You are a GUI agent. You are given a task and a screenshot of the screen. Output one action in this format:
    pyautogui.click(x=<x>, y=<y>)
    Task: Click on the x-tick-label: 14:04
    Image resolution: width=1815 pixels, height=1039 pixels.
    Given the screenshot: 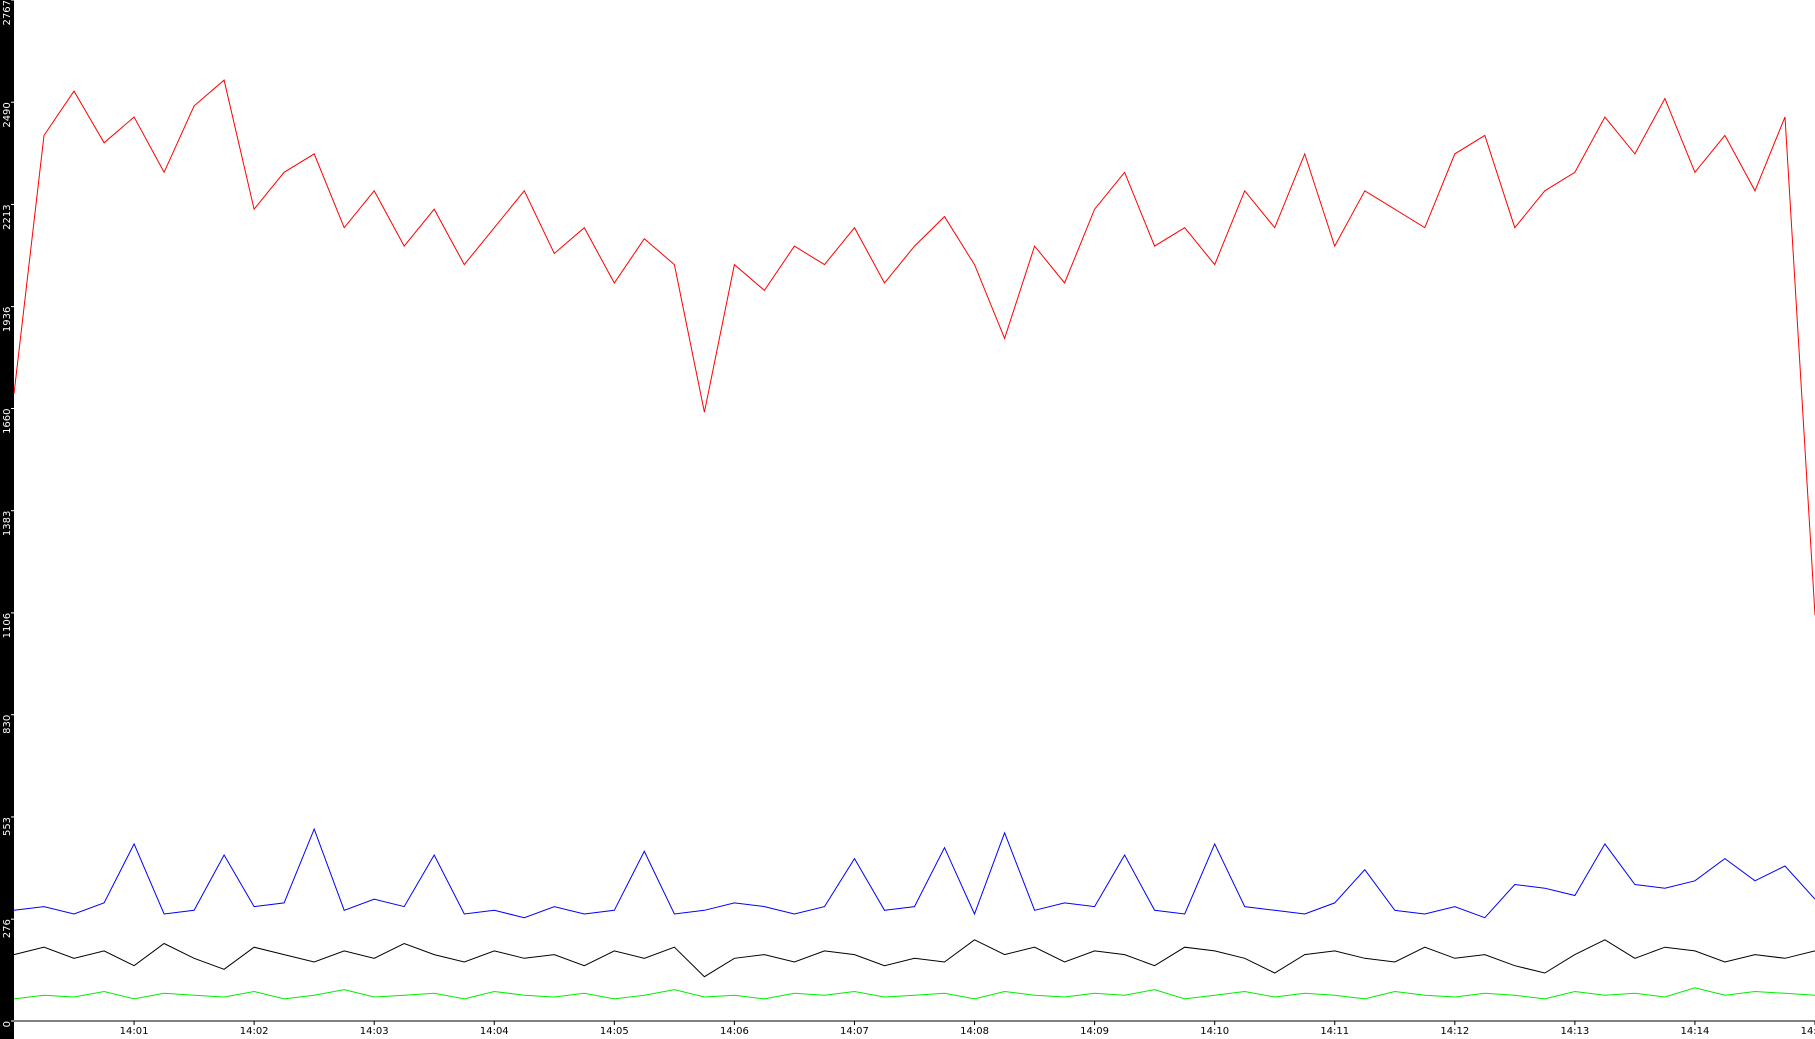 What is the action you would take?
    pyautogui.click(x=494, y=1031)
    